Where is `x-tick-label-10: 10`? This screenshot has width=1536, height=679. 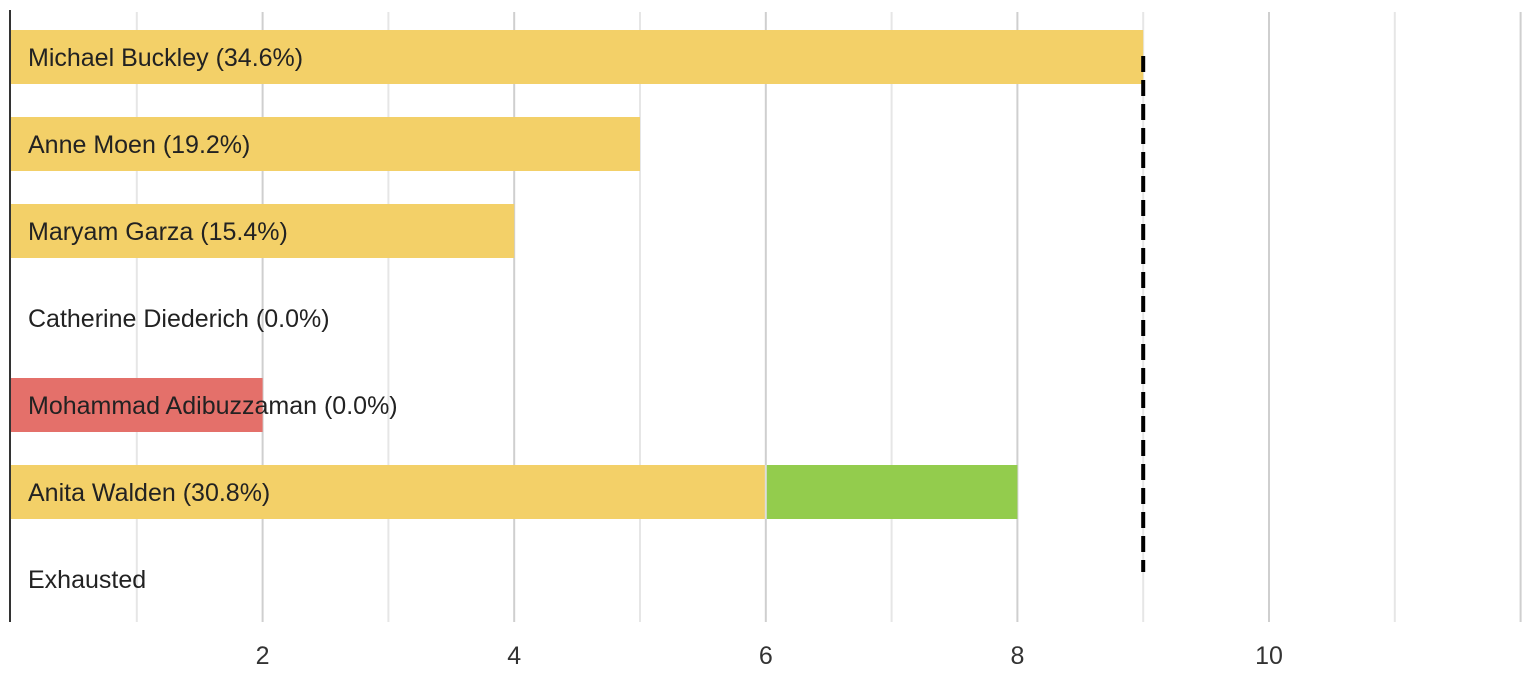
x-tick-label-10: 10 is located at coordinates (1269, 656).